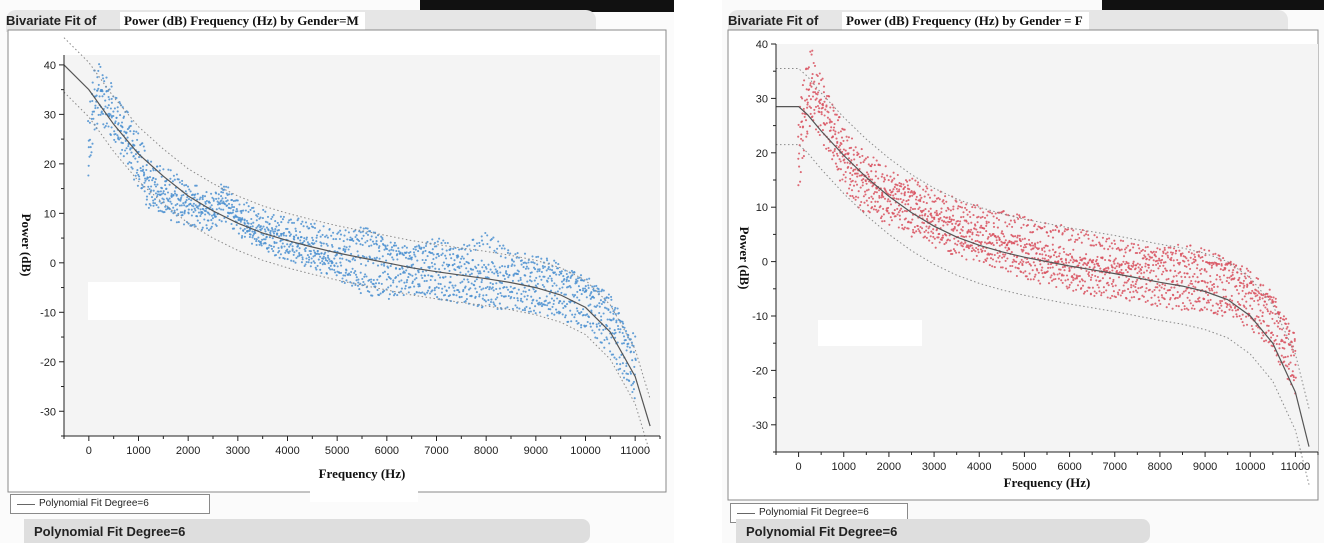 Image resolution: width=1324 pixels, height=543 pixels. I want to click on x-tick-label: 9000, so click(536, 451).